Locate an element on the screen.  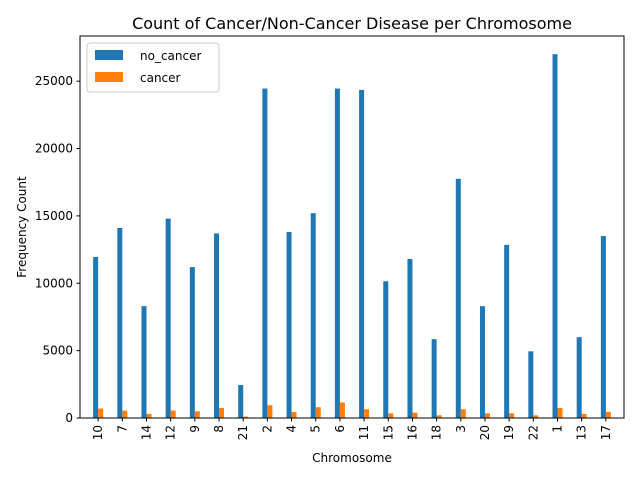
x-tick-label: 11 is located at coordinates (364, 432).